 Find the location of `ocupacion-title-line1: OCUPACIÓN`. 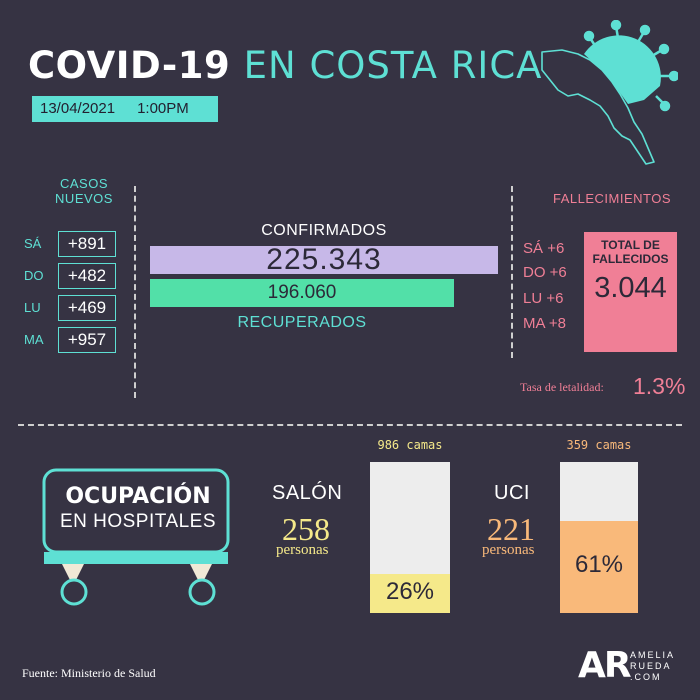

ocupacion-title-line1: OCUPACIÓN is located at coordinates (138, 496).